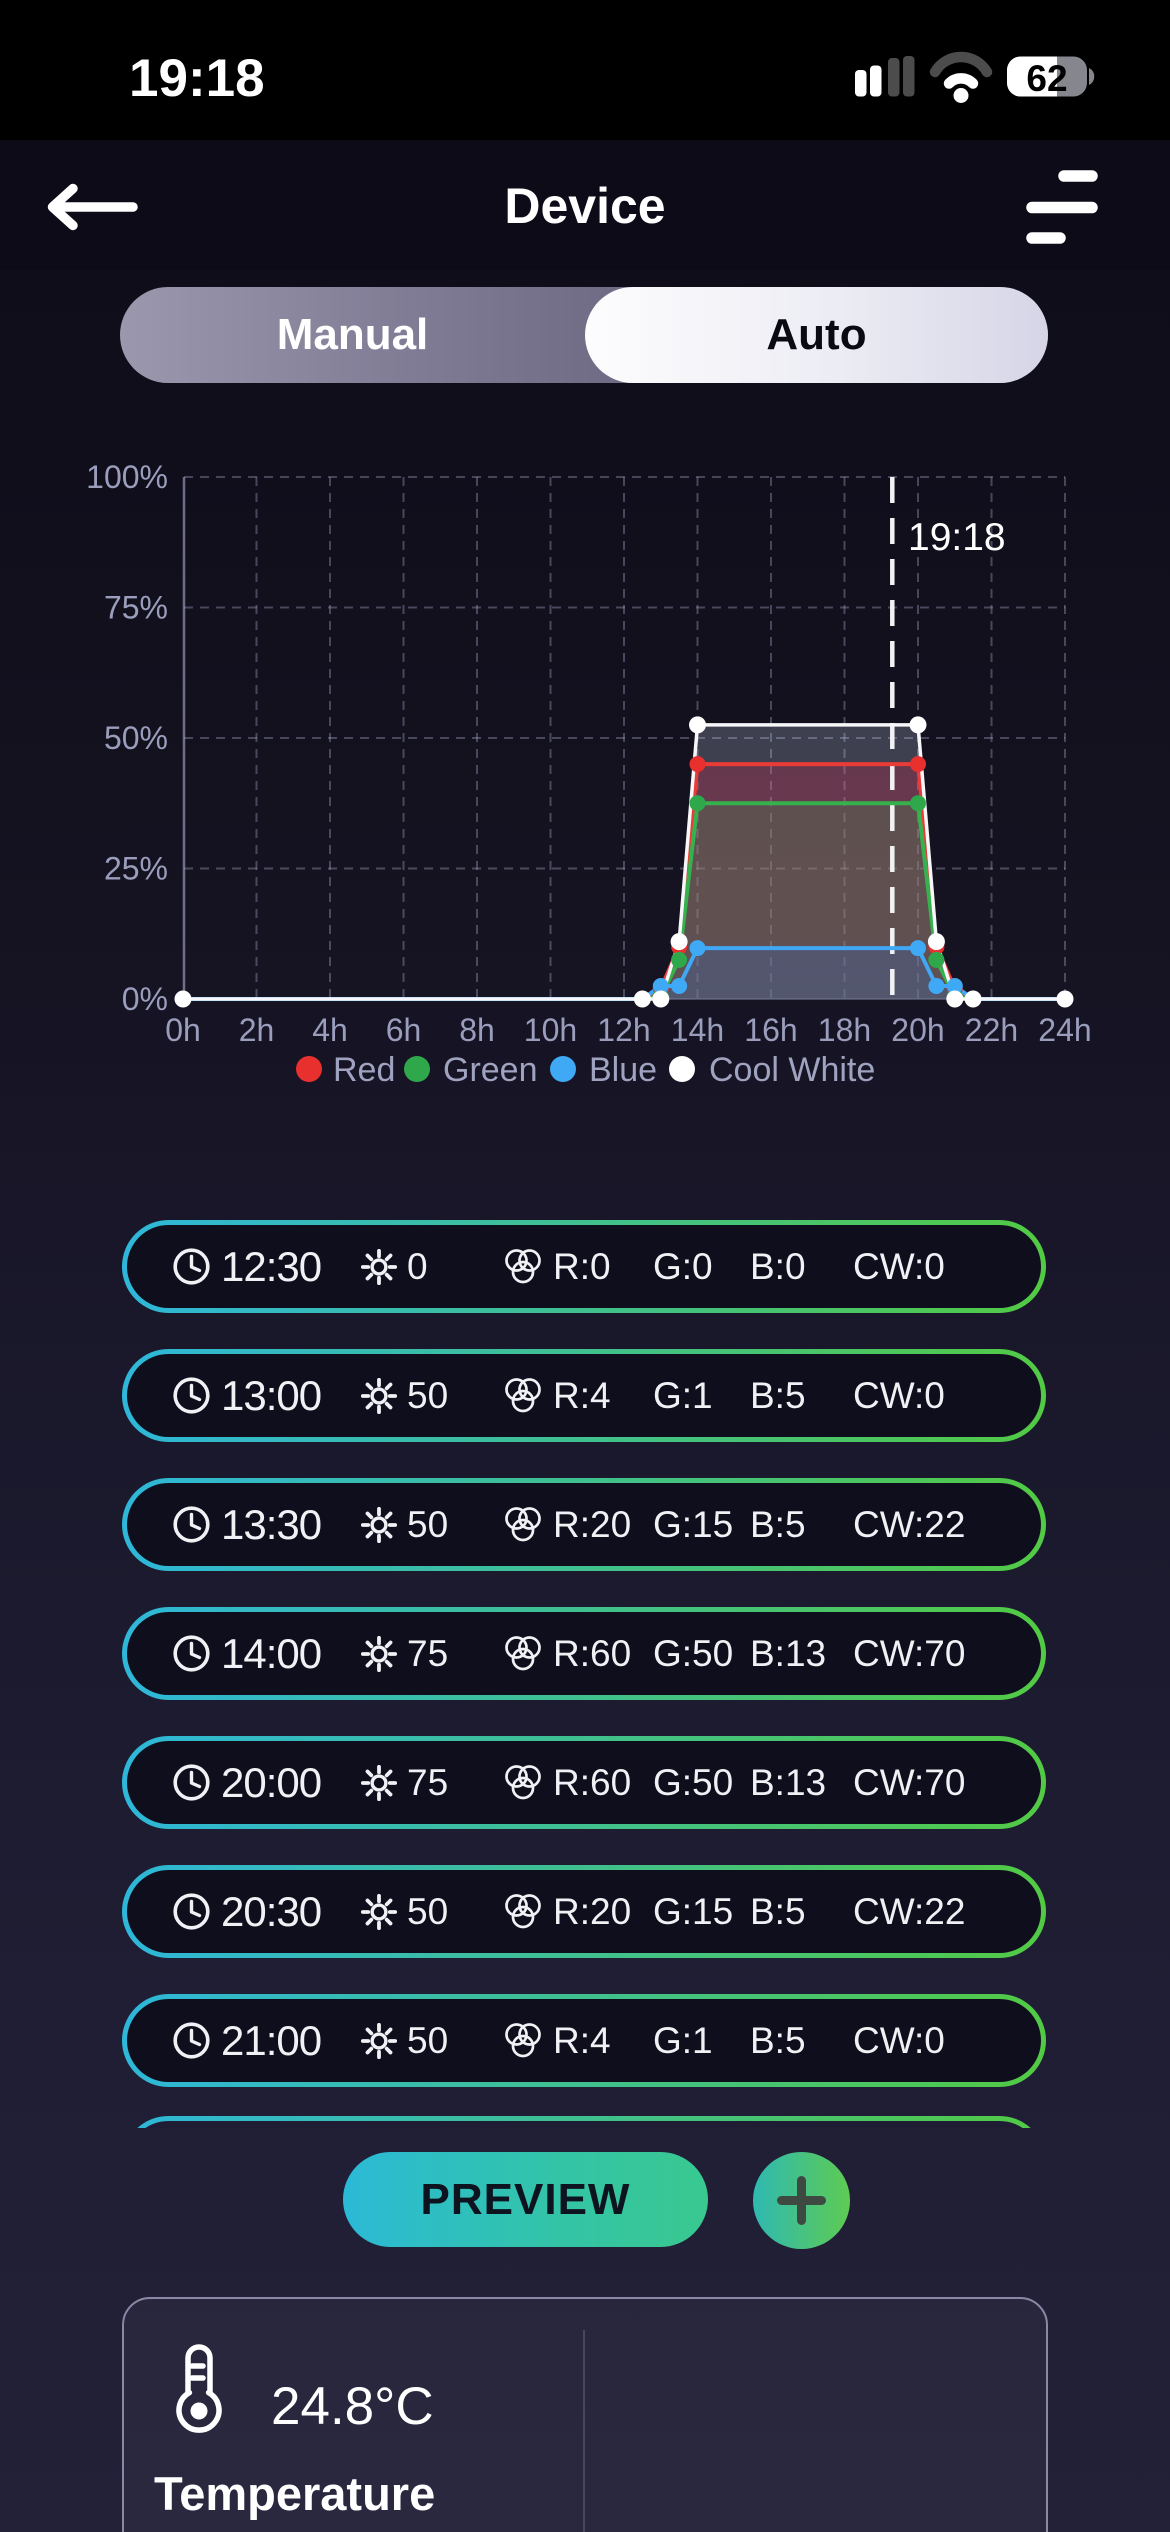 The width and height of the screenshot is (1170, 2532). I want to click on svg-text: 2h, so click(257, 1030).